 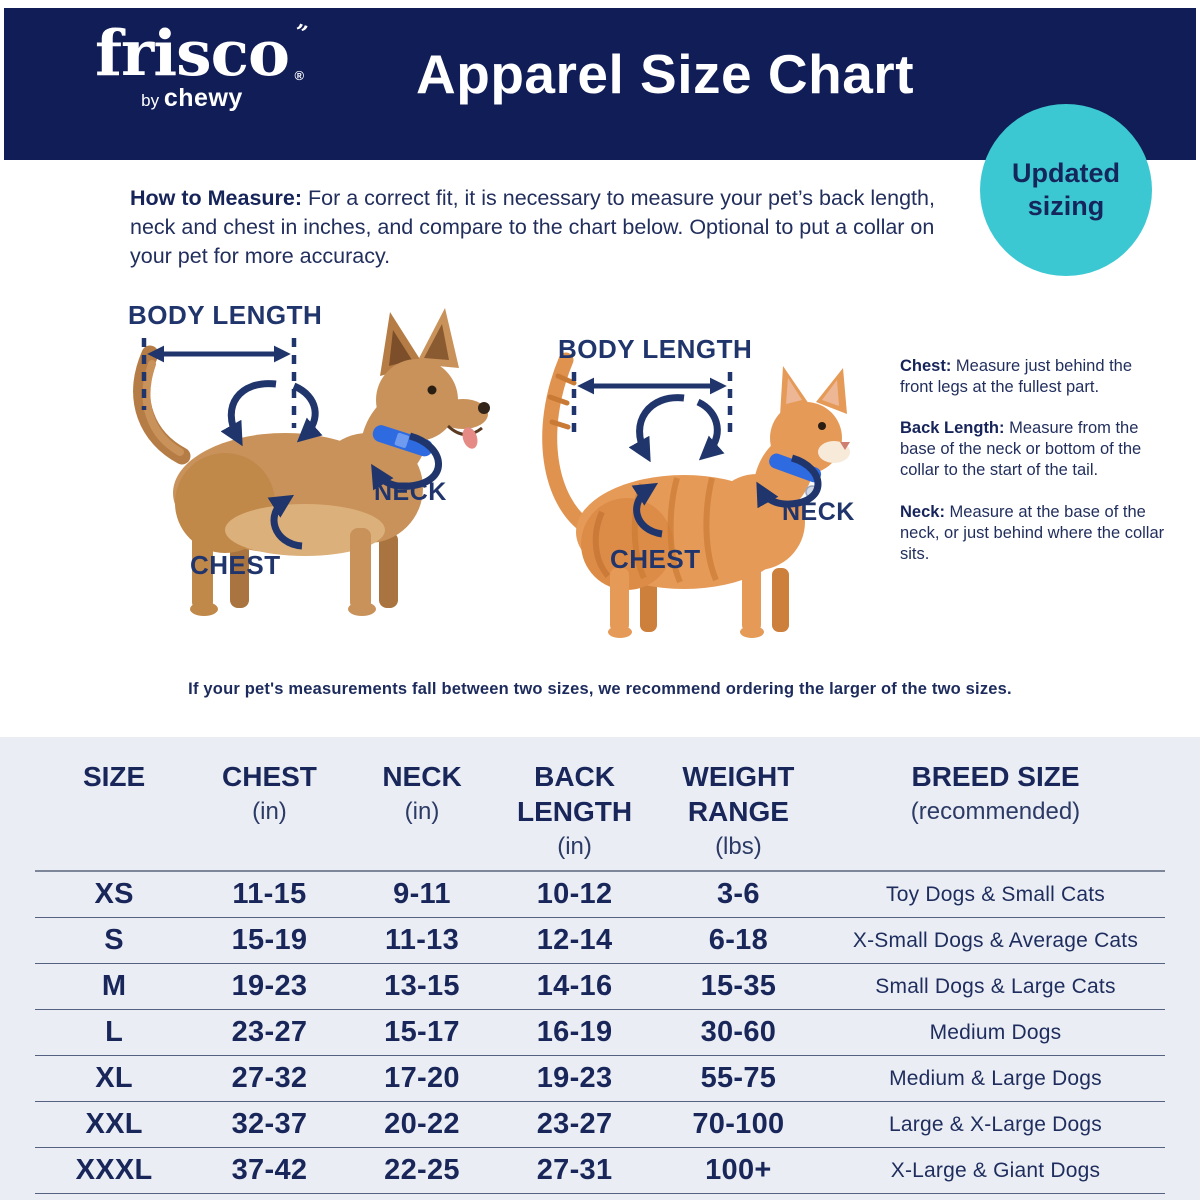 I want to click on cat-body-length-label: BODY LENGTH, so click(x=655, y=349).